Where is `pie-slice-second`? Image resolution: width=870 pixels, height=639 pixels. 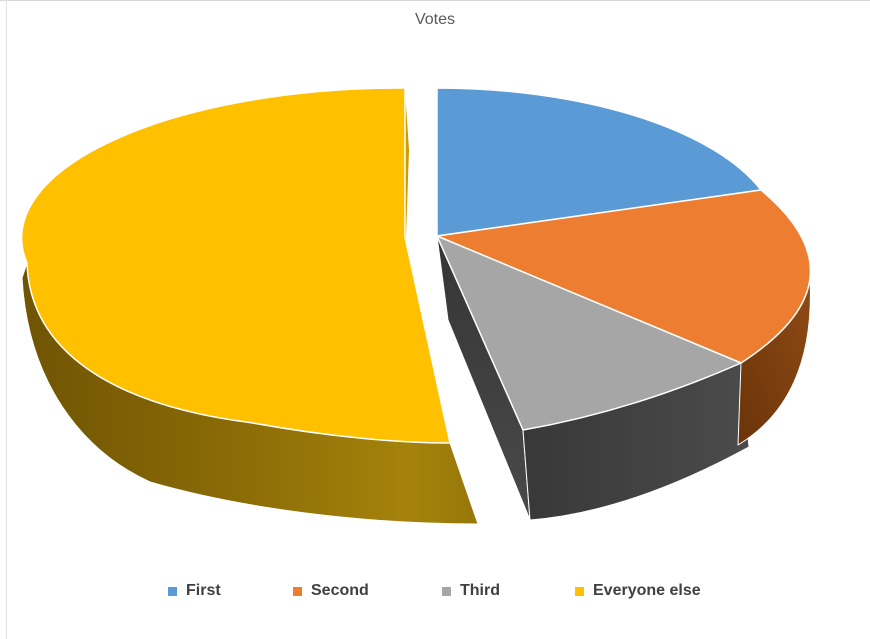 pie-slice-second is located at coordinates (624, 276).